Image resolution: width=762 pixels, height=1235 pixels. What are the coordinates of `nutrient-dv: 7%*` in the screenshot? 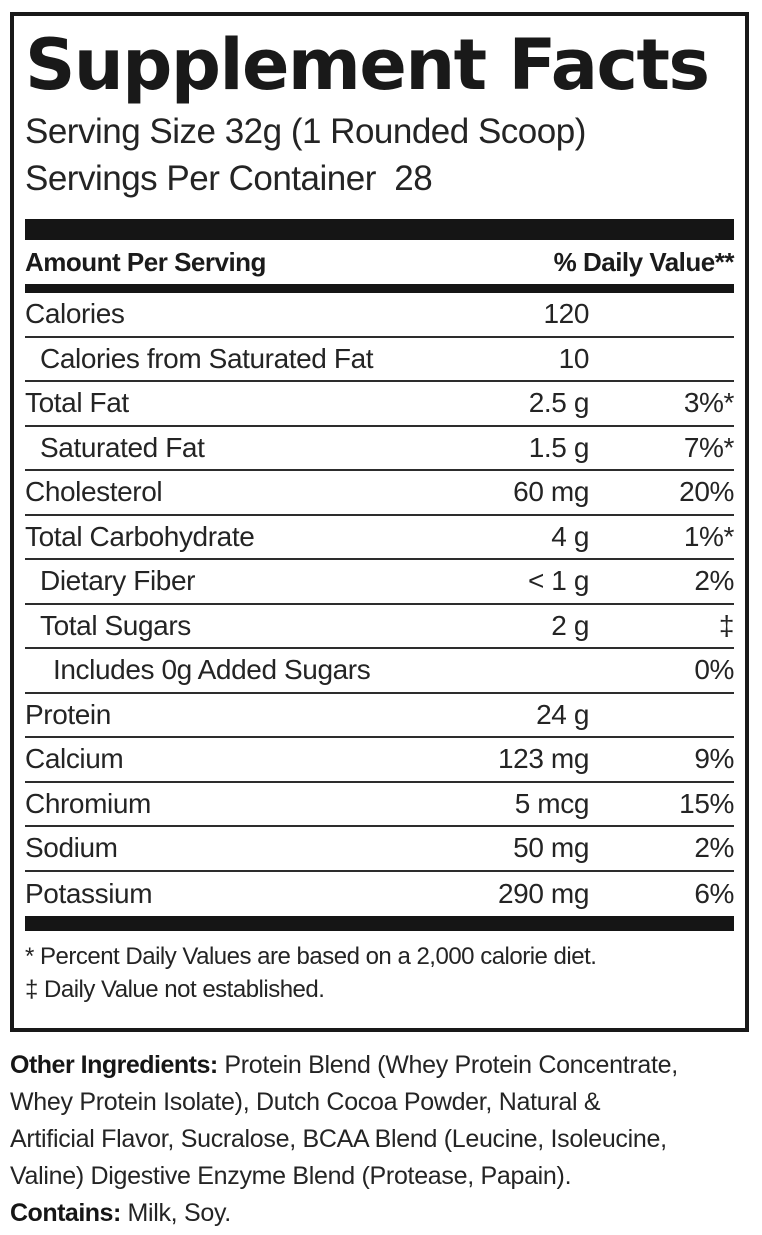 It's located at (709, 447).